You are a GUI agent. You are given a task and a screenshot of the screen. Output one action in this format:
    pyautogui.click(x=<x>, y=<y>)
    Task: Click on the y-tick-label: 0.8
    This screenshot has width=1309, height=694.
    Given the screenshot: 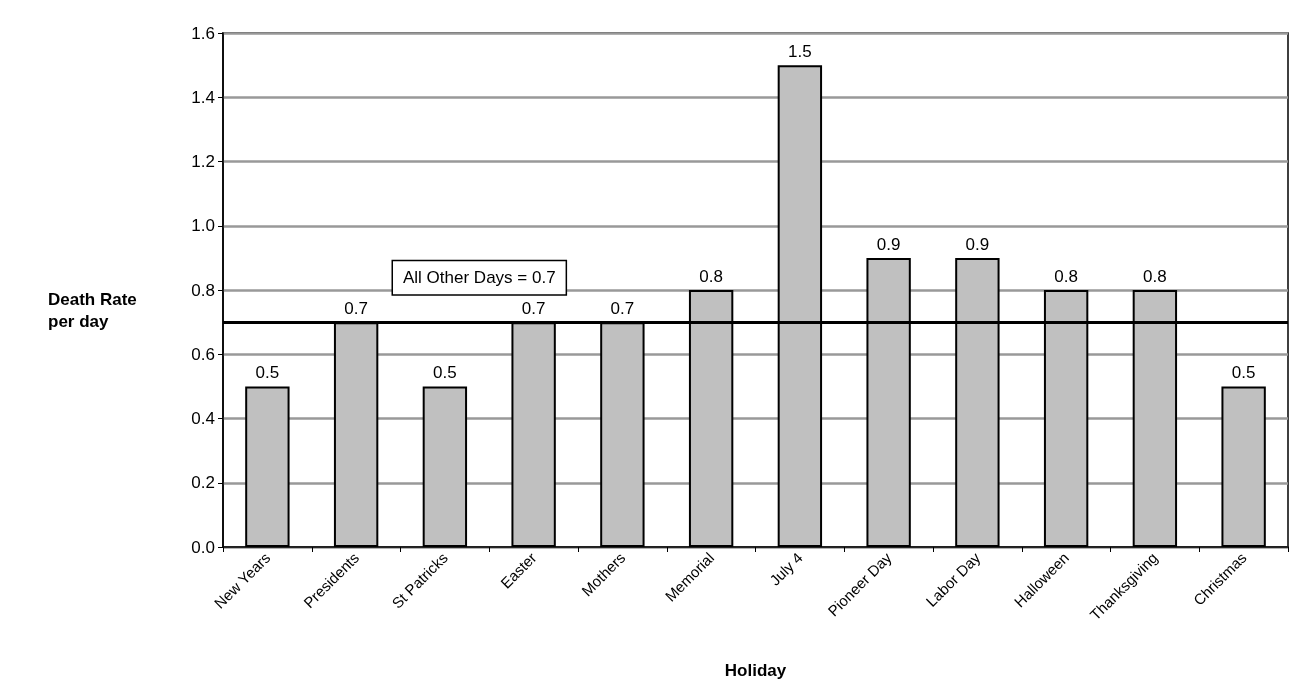 What is the action you would take?
    pyautogui.click(x=203, y=290)
    